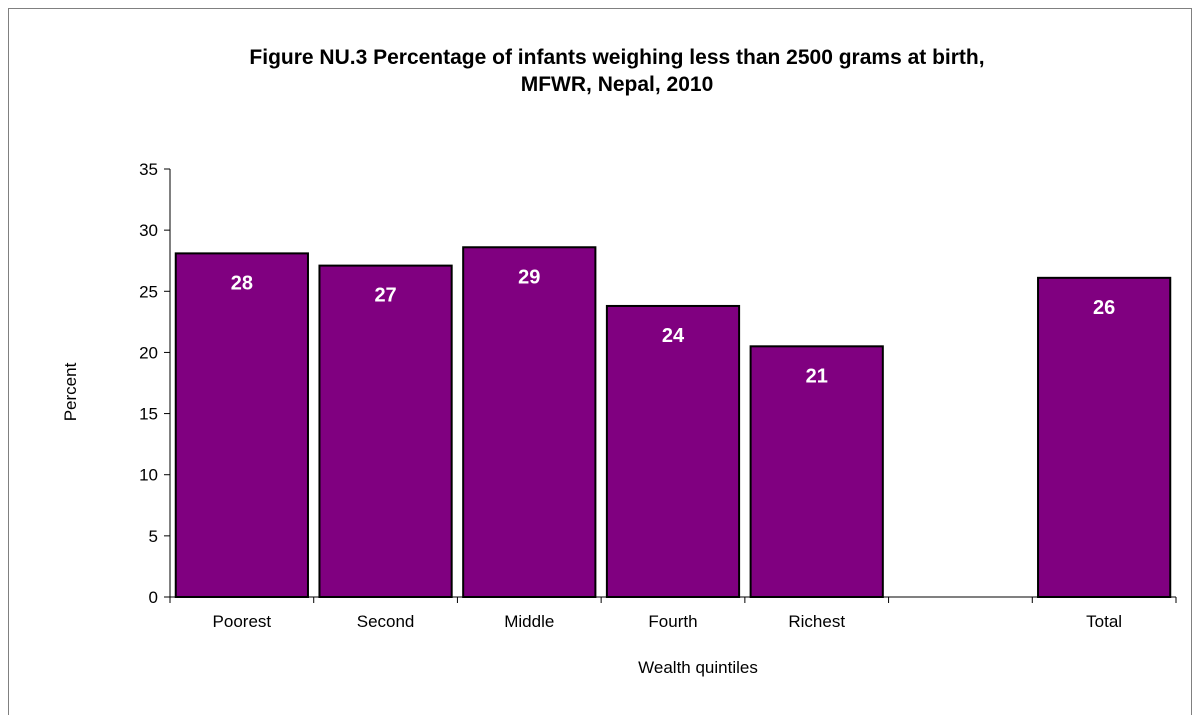 The height and width of the screenshot is (715, 1200). What do you see at coordinates (153, 536) in the screenshot?
I see `y-tick-label: 5` at bounding box center [153, 536].